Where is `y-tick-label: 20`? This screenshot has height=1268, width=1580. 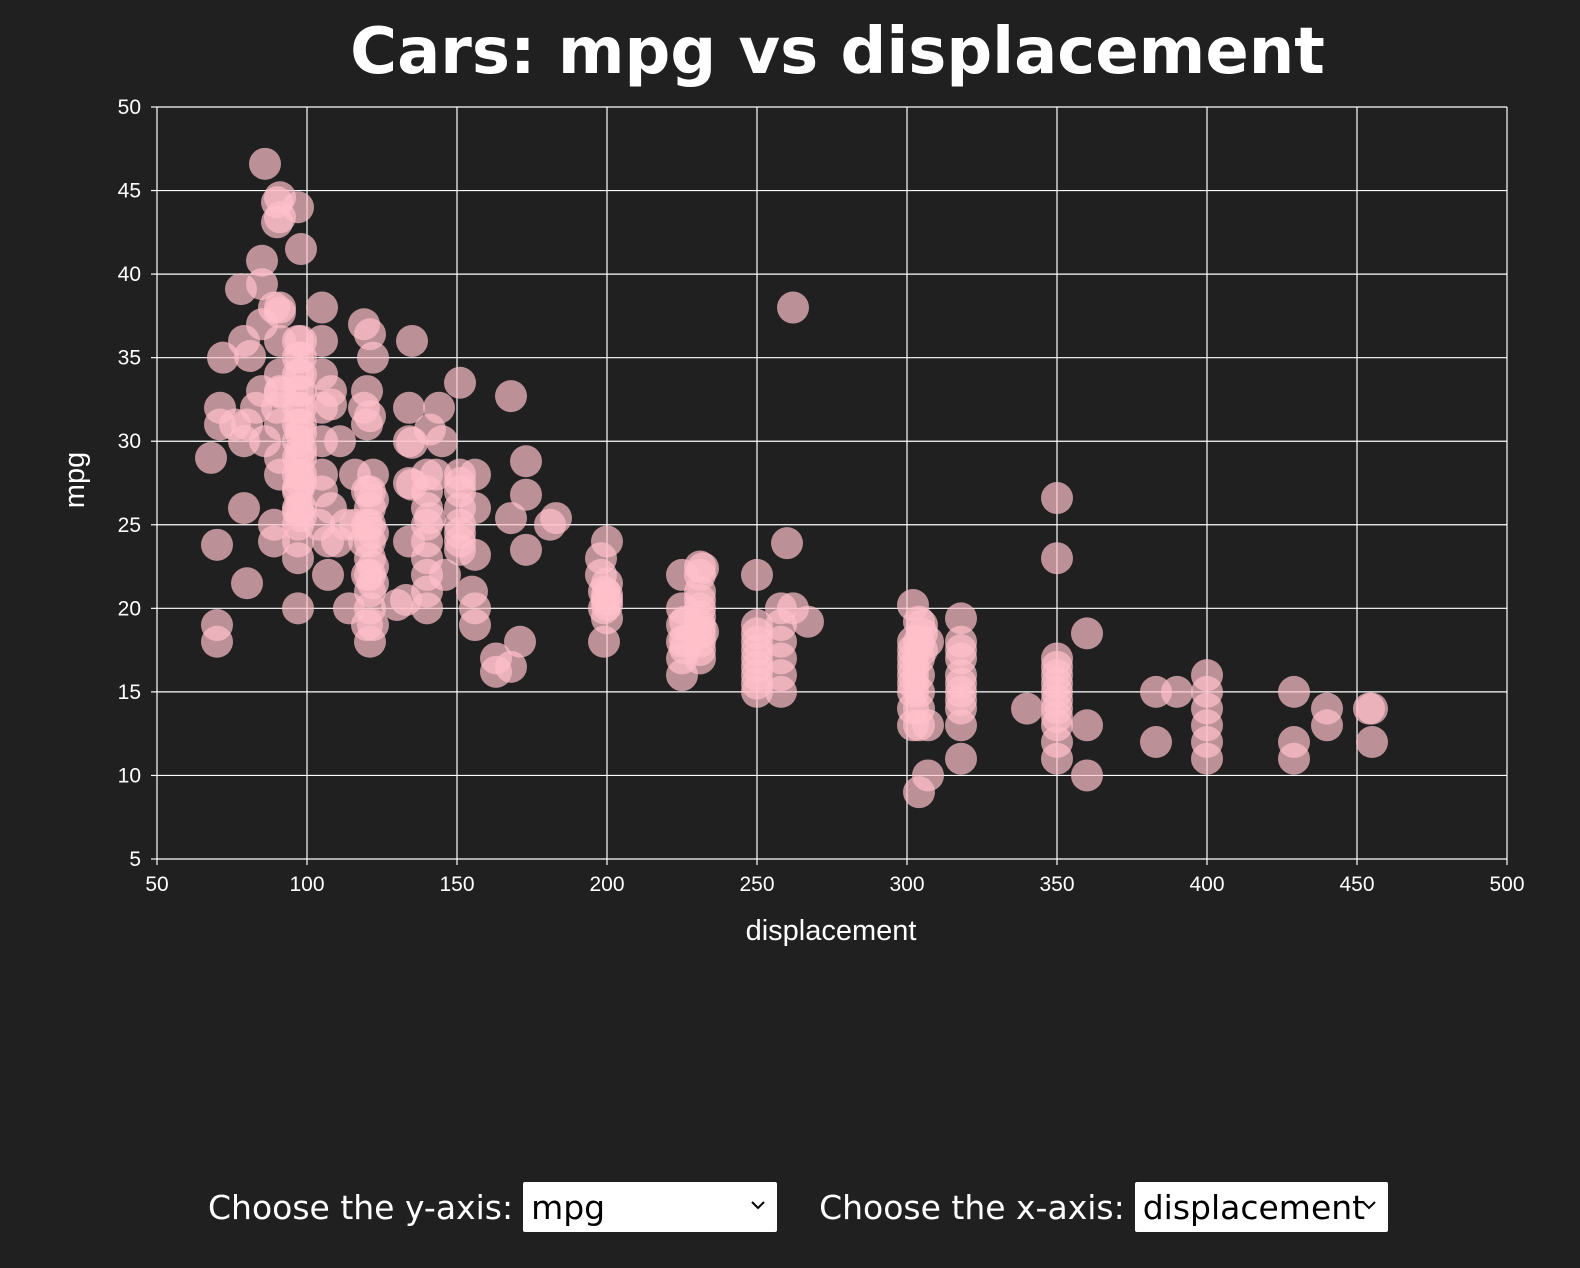 y-tick-label: 20 is located at coordinates (129, 608).